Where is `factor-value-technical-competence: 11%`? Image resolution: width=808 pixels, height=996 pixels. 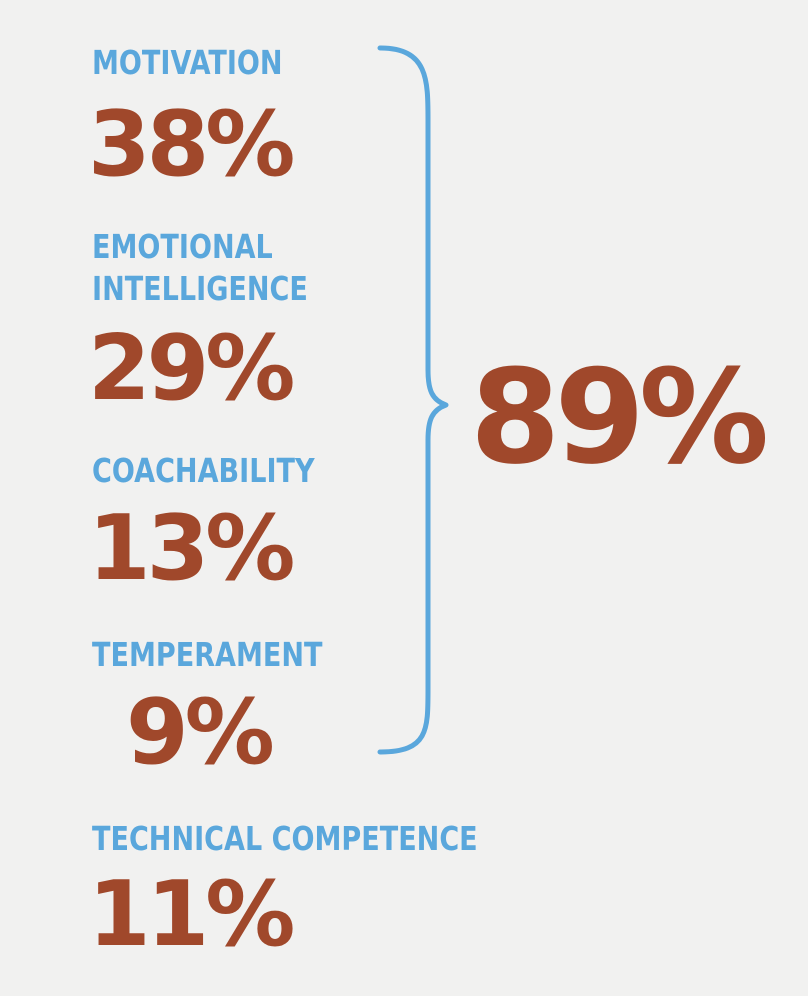
factor-value-technical-competence: 11% is located at coordinates (191, 914).